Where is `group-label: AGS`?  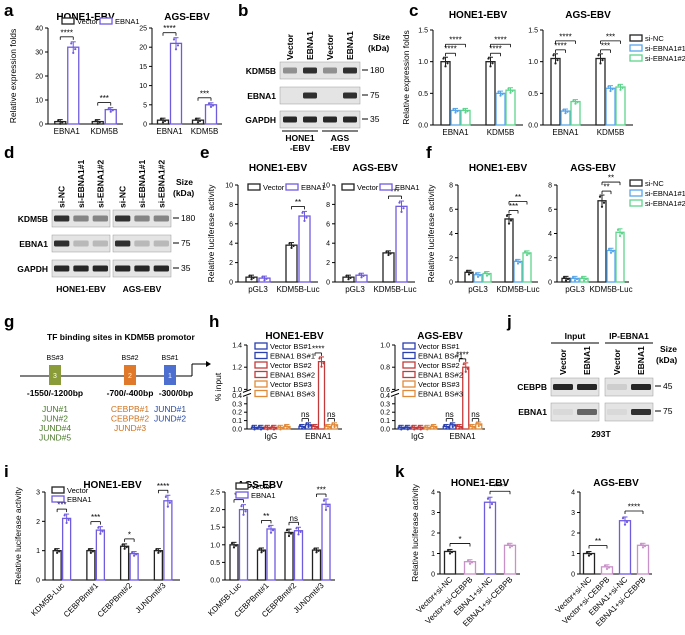 group-label: AGS is located at coordinates (340, 138).